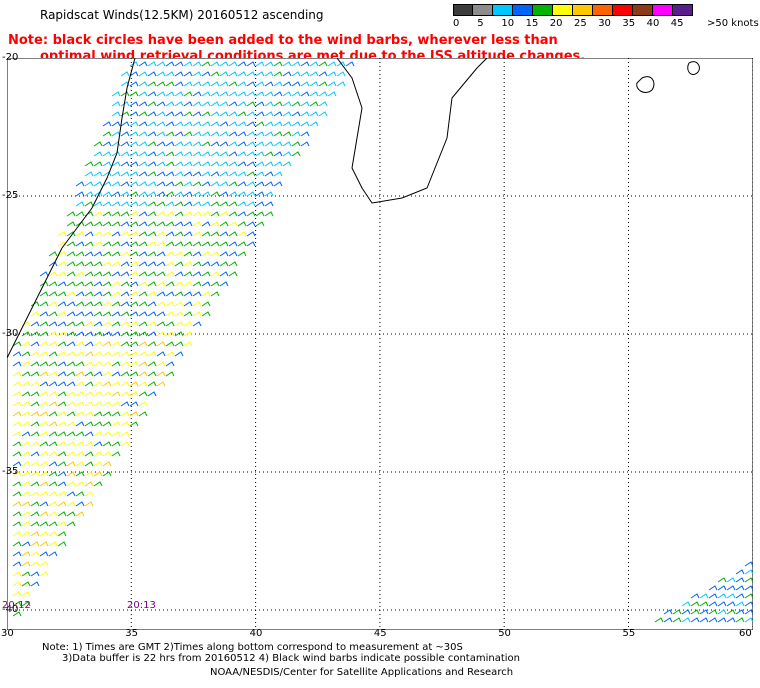 The height and width of the screenshot is (688, 760). I want to click on island-outline-small, so click(693, 68).